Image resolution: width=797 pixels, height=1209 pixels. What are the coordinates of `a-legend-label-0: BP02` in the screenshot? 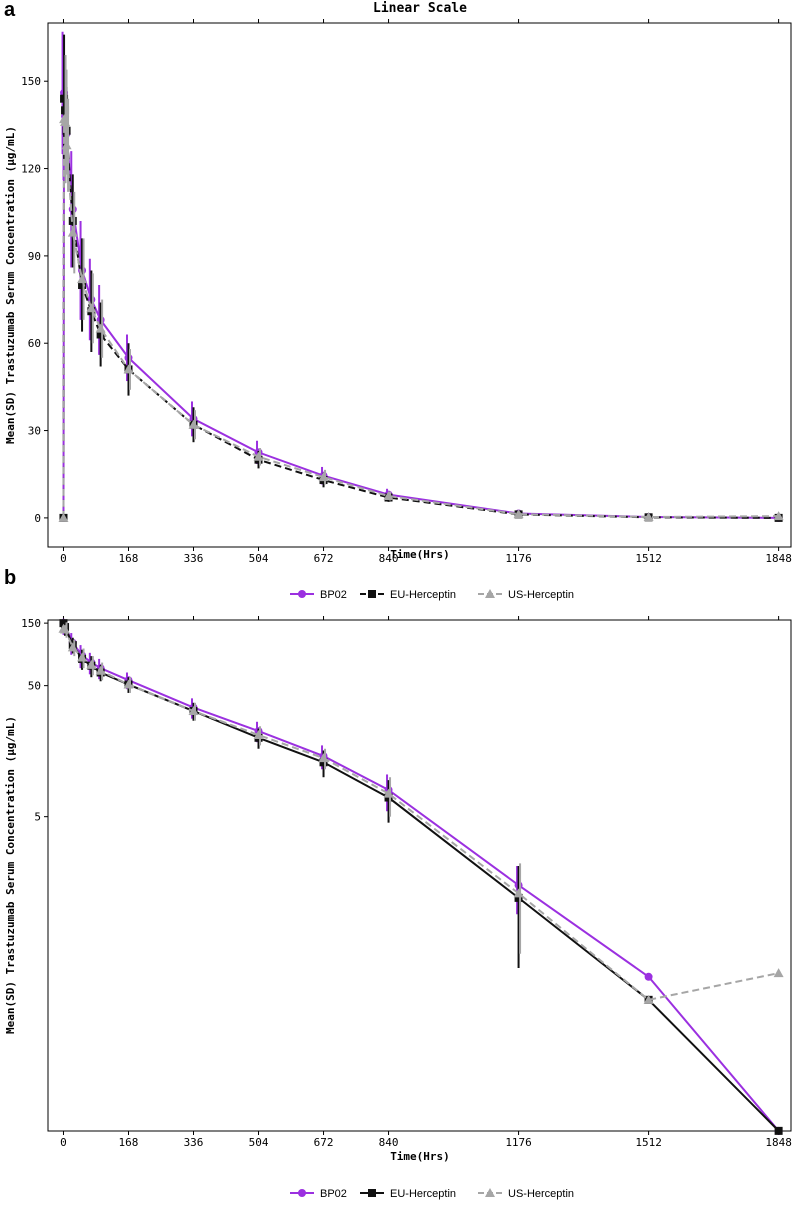 It's located at (333, 595).